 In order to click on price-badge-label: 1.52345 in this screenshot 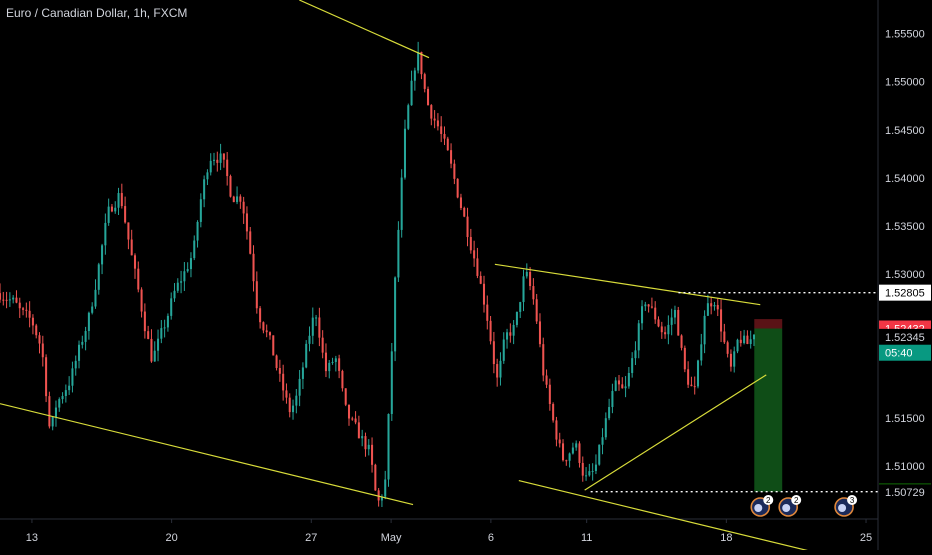, I will do `click(905, 338)`.